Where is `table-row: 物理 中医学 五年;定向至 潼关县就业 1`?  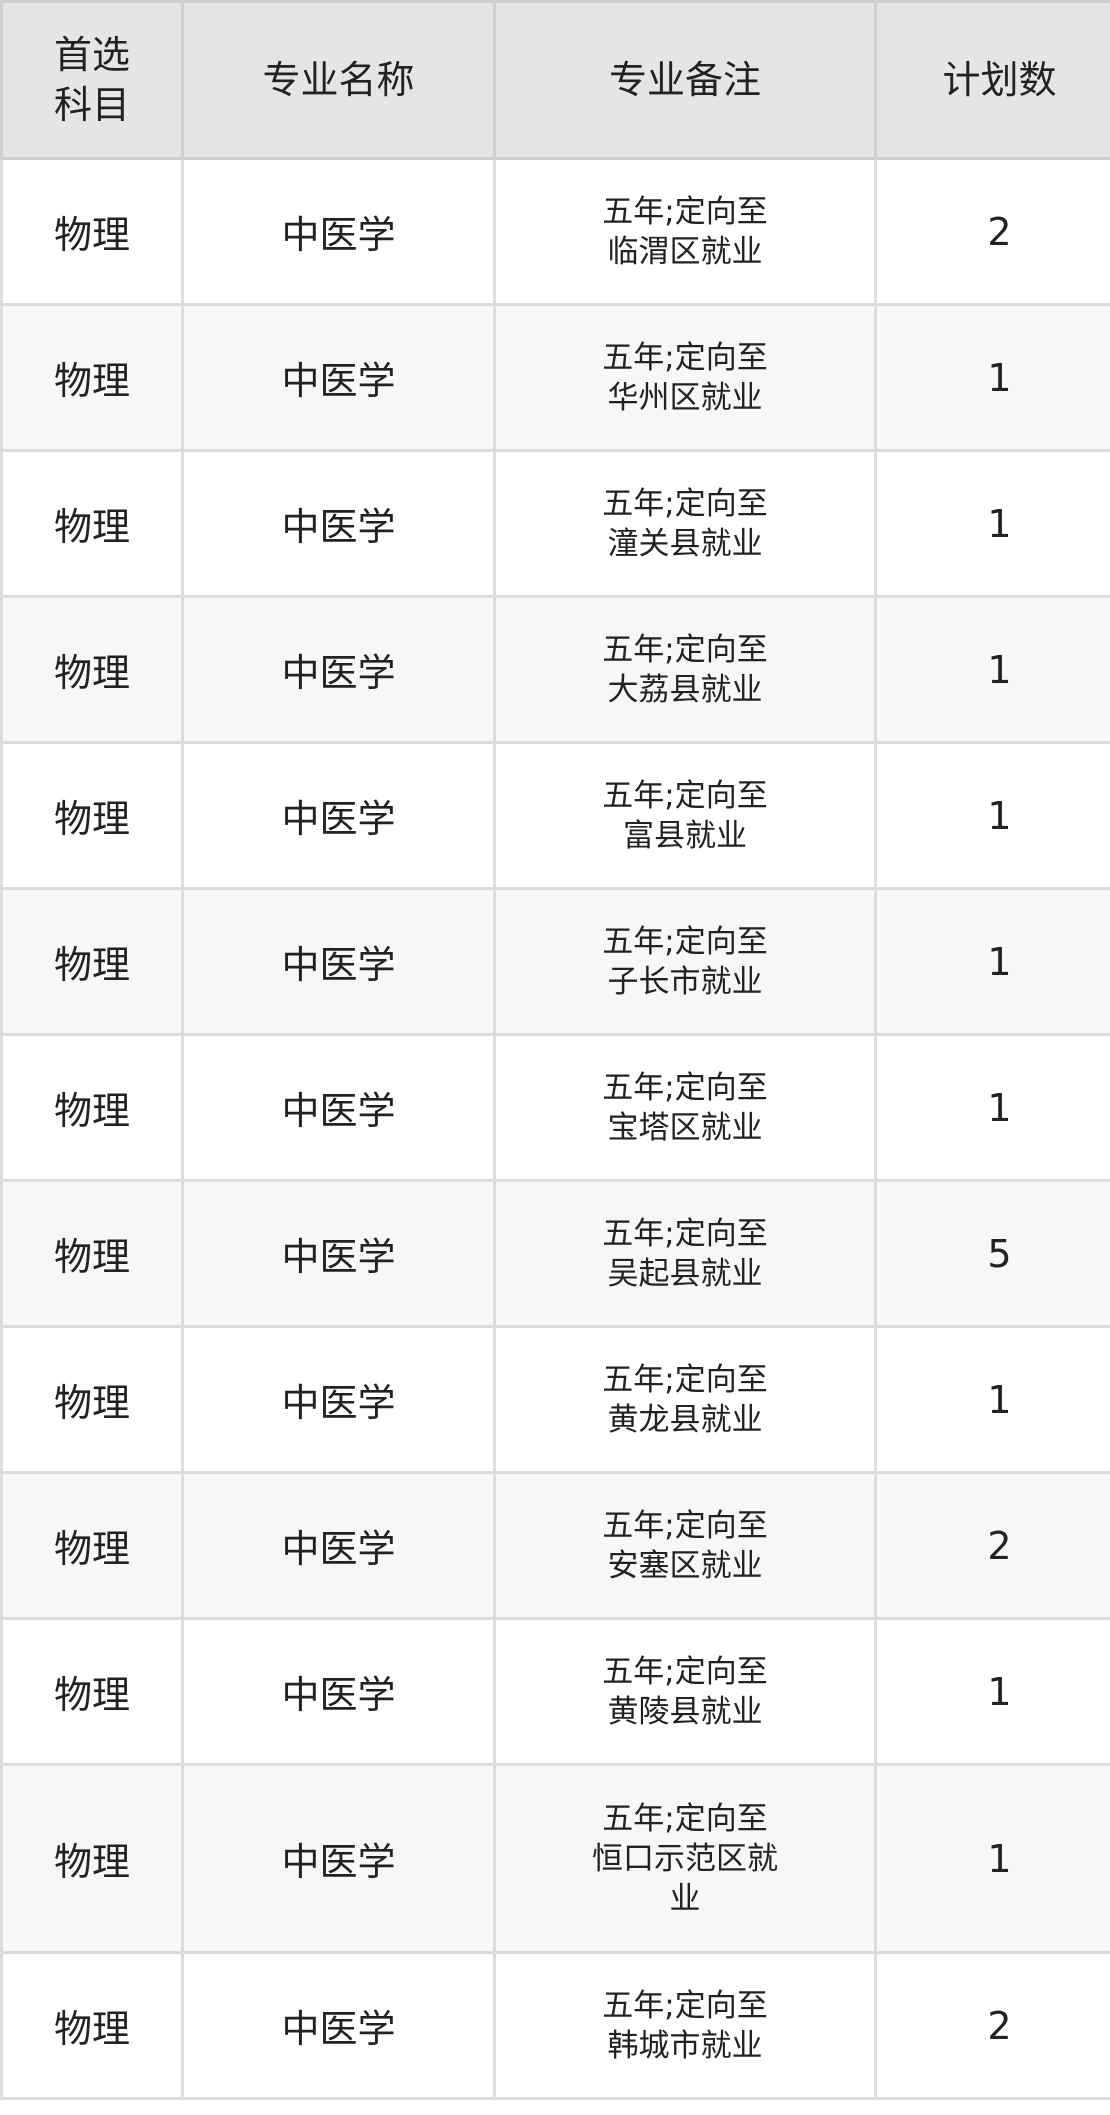
table-row: 物理 中医学 五年;定向至 潼关县就业 1 is located at coordinates (555, 523).